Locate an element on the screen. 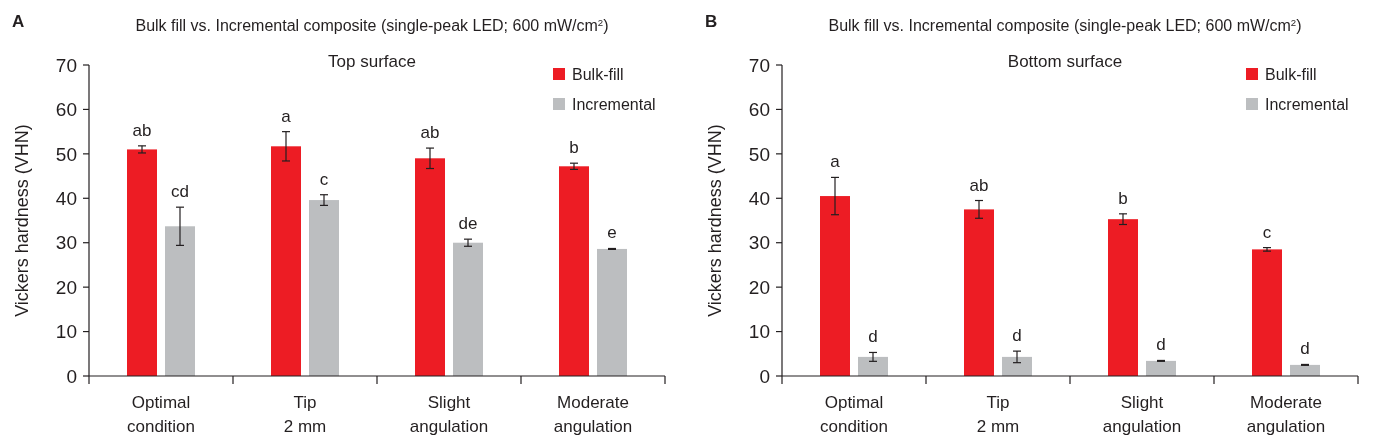  data-label: e is located at coordinates (612, 233).